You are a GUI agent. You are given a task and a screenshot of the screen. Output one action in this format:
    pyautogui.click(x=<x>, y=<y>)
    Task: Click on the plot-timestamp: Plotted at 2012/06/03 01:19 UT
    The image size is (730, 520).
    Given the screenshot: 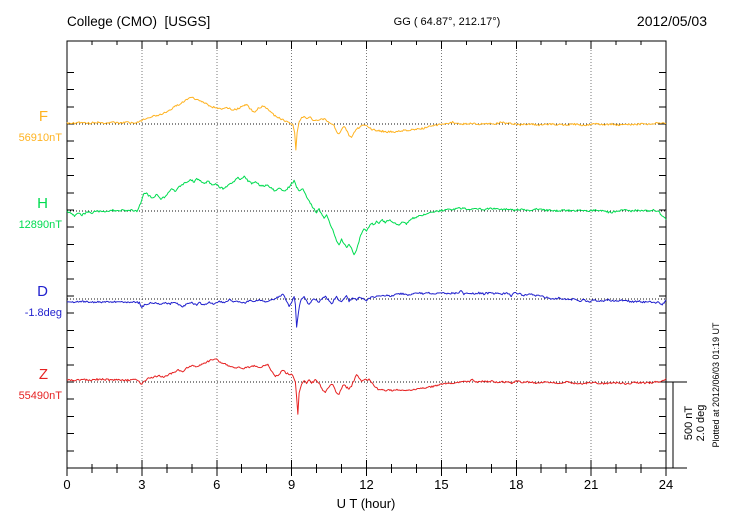 What is the action you would take?
    pyautogui.click(x=716, y=385)
    